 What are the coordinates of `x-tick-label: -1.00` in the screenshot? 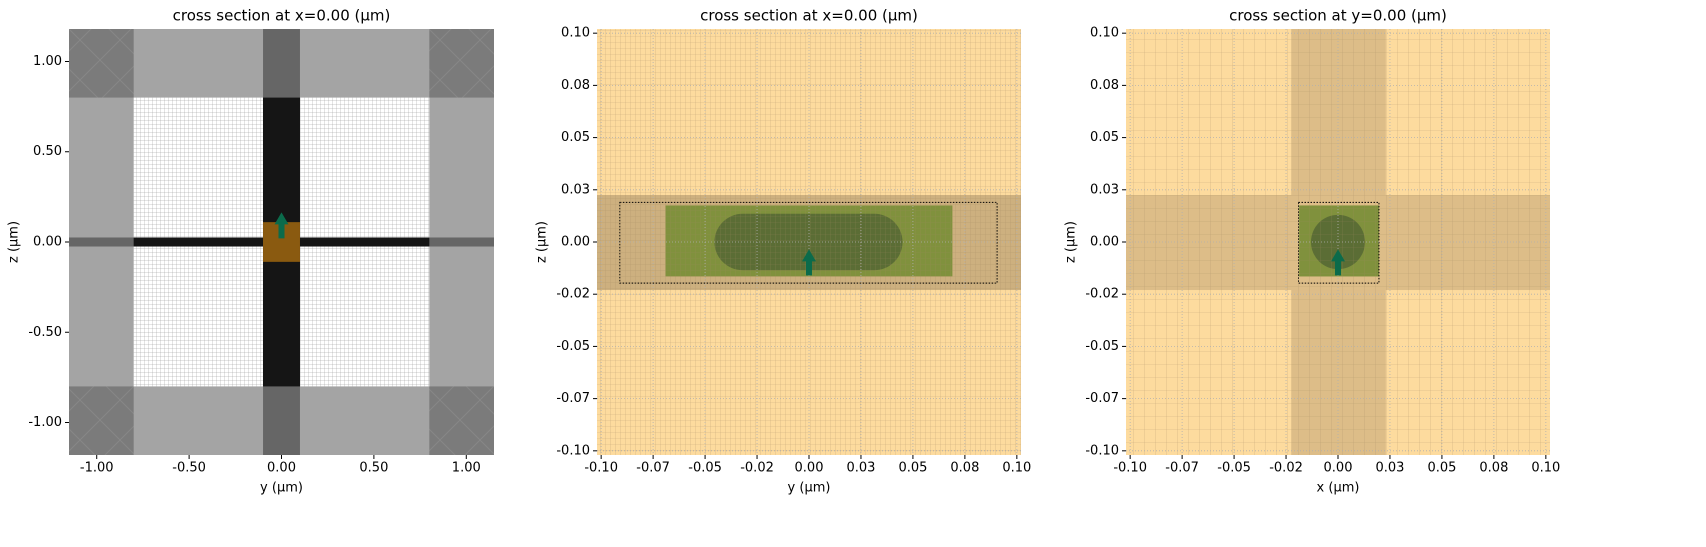 It's located at (97, 468).